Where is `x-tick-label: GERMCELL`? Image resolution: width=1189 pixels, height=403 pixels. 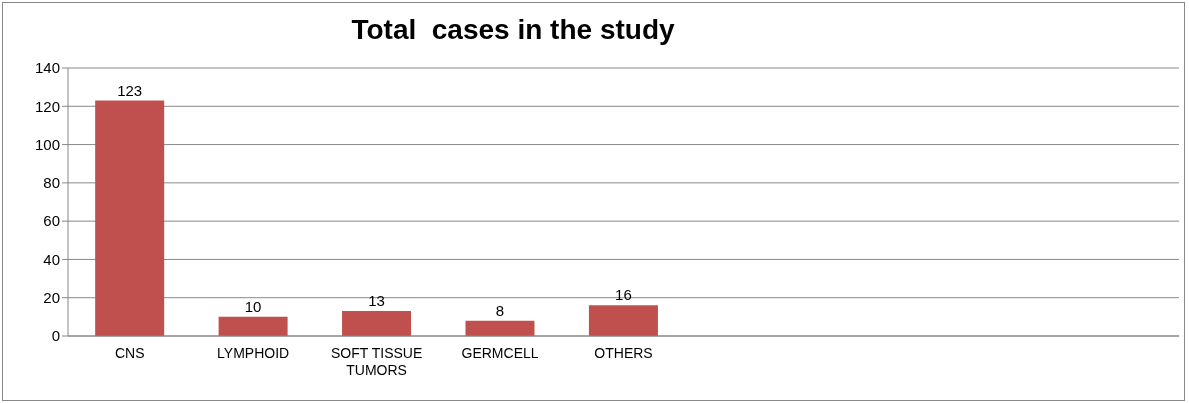
x-tick-label: GERMCELL is located at coordinates (500, 353).